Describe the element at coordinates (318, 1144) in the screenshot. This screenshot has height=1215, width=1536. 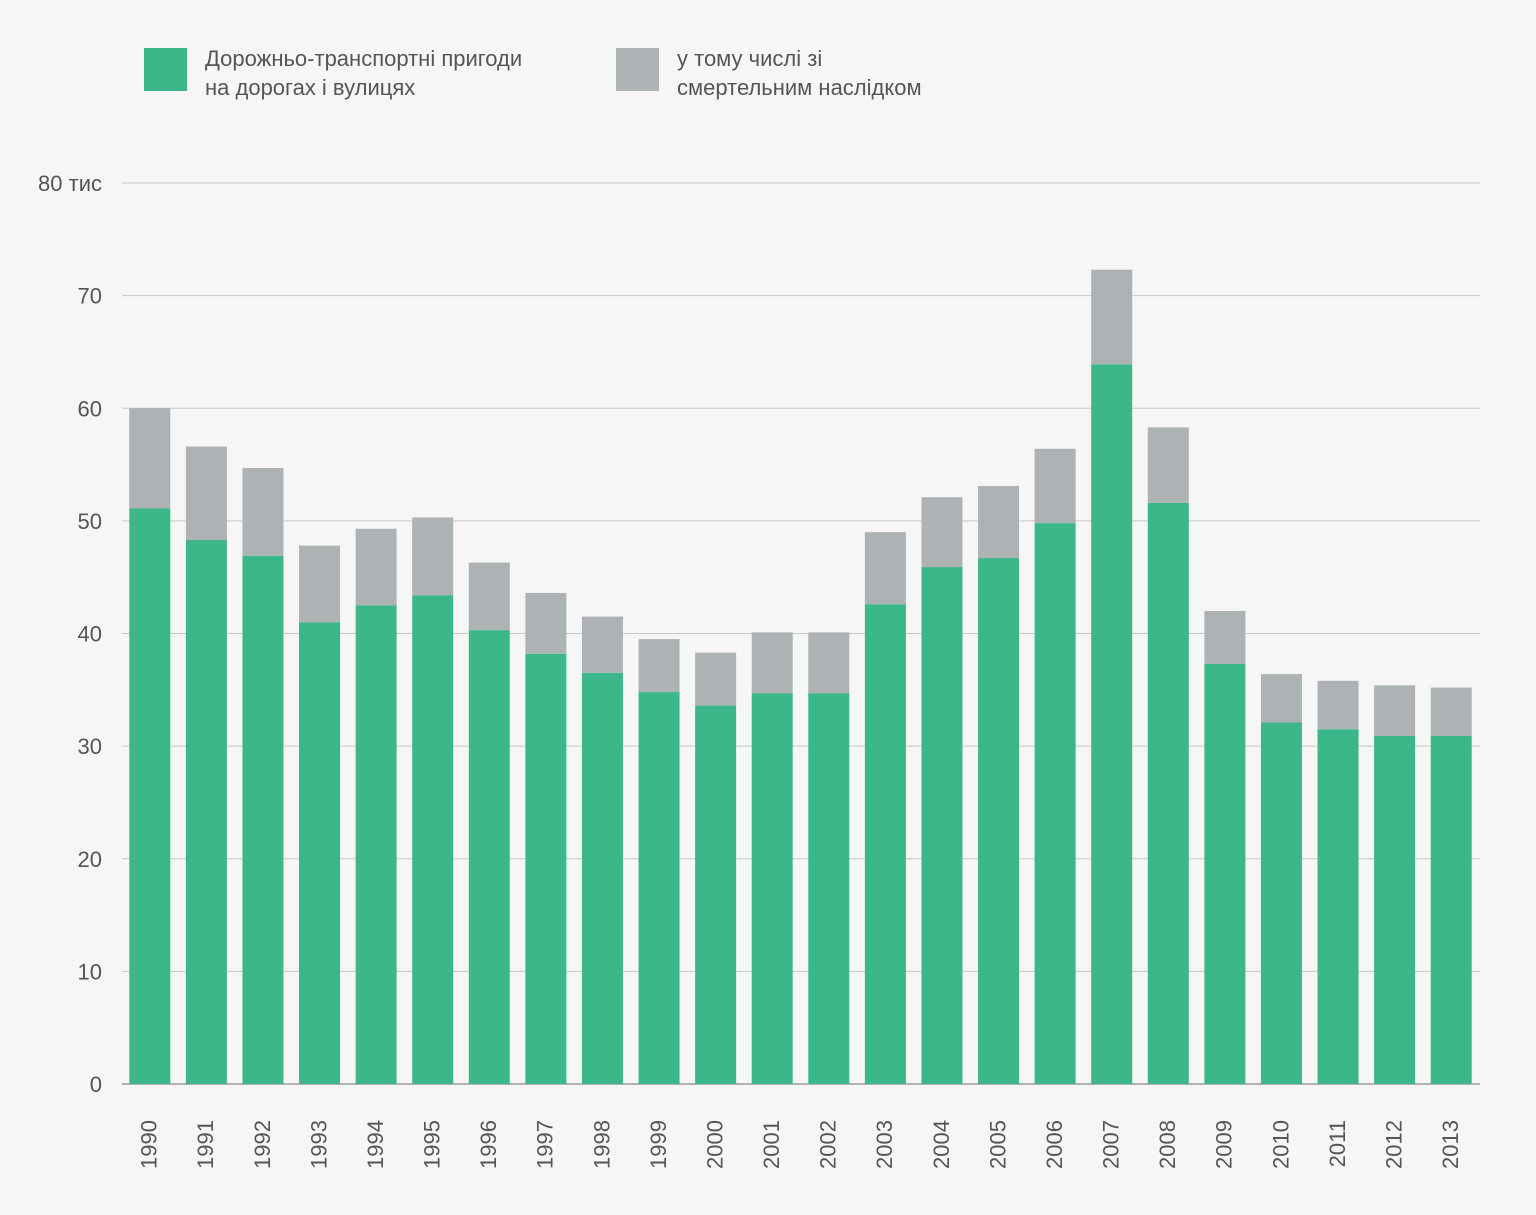
I see `x-tick-label: 1993` at that location.